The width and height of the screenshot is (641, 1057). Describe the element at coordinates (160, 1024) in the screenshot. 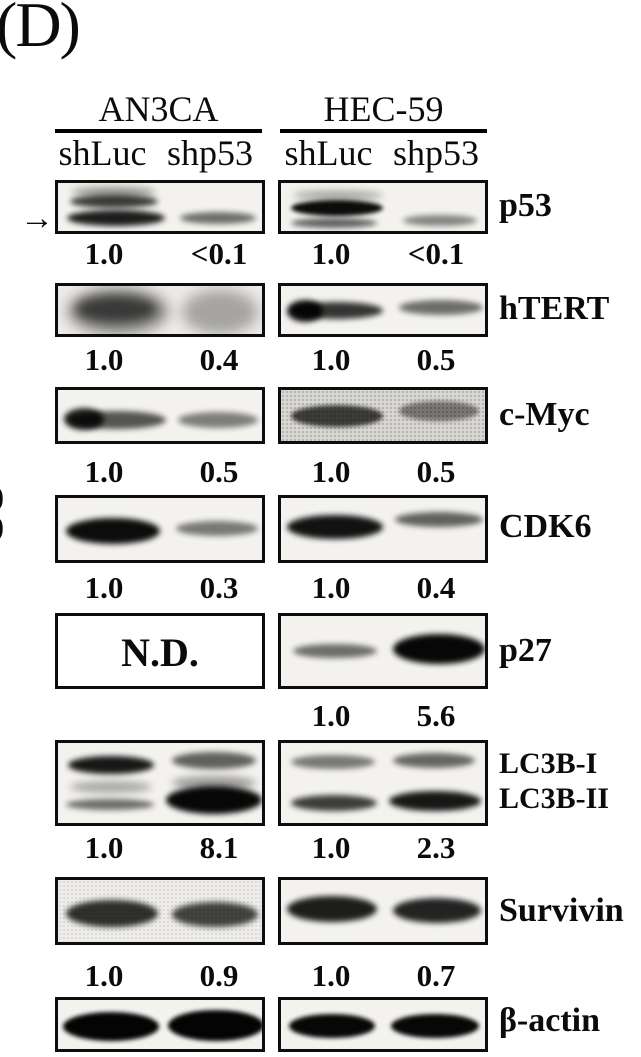

I see `blot-bactin-an3ca` at that location.